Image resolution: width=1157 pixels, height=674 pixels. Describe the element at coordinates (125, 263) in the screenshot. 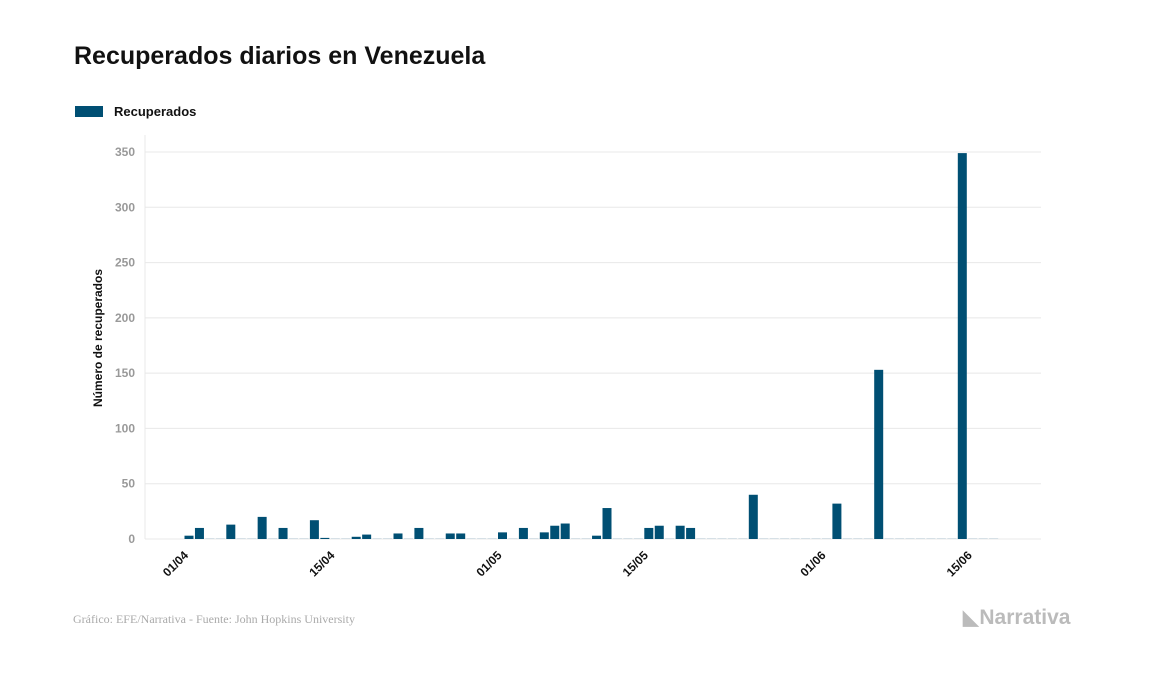

I see `y-tick-label: 250` at that location.